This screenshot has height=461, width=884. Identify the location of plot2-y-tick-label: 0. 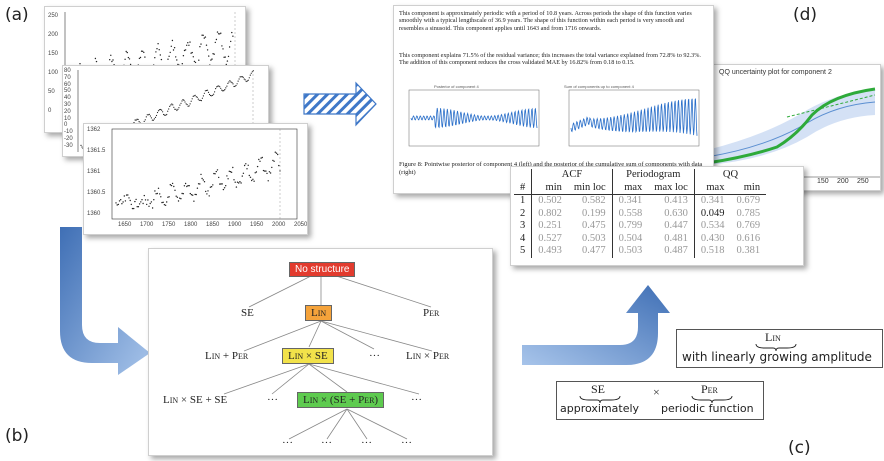
(66, 125).